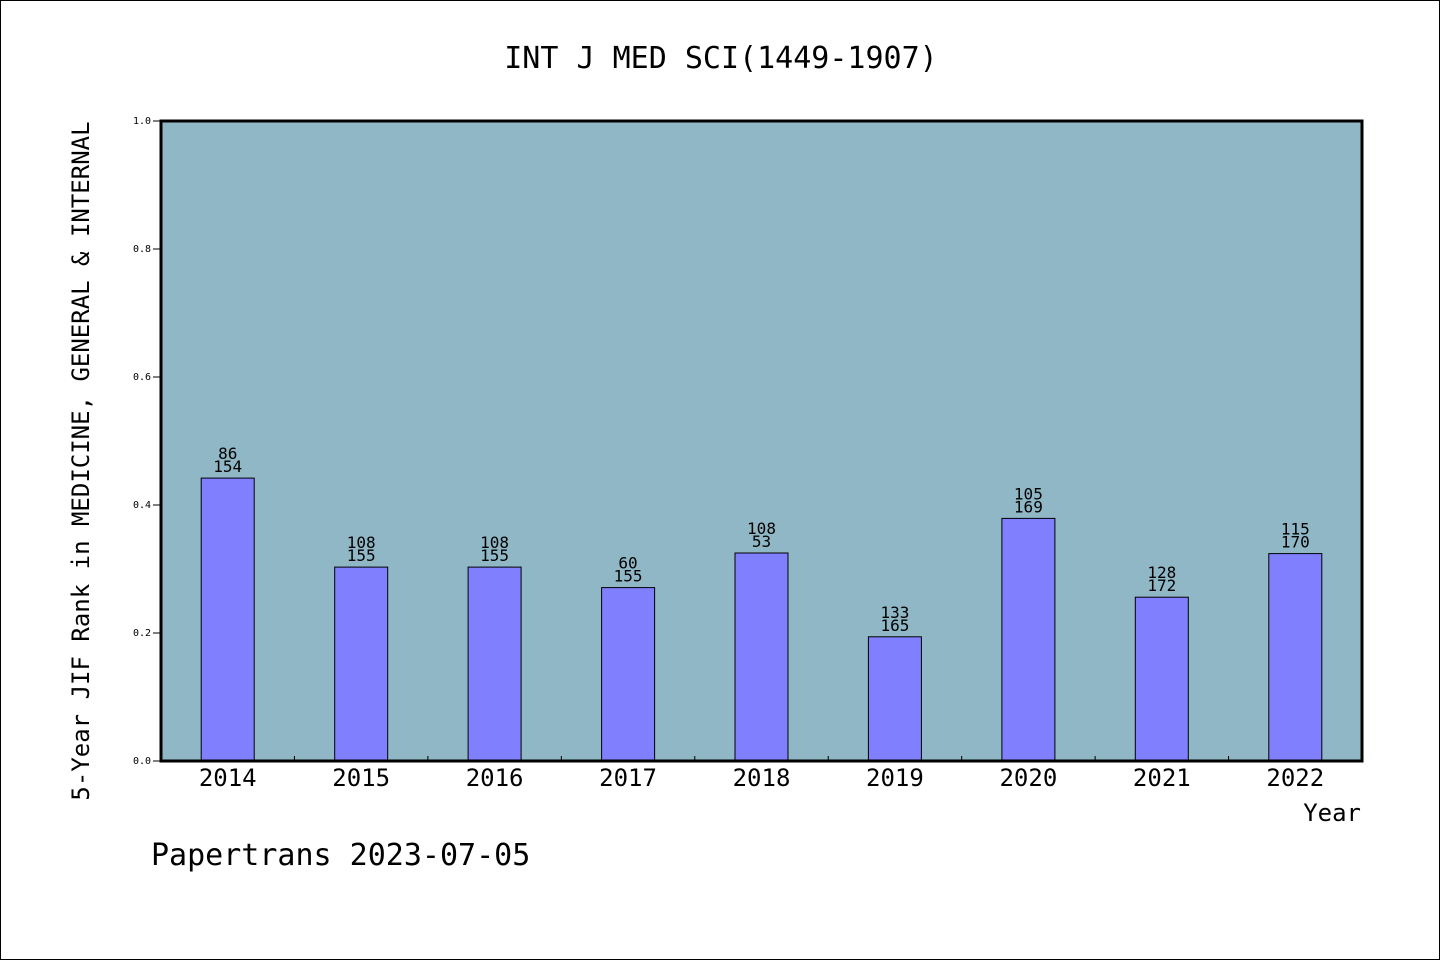  What do you see at coordinates (228, 778) in the screenshot?
I see `x-tick-label-2014: 2014` at bounding box center [228, 778].